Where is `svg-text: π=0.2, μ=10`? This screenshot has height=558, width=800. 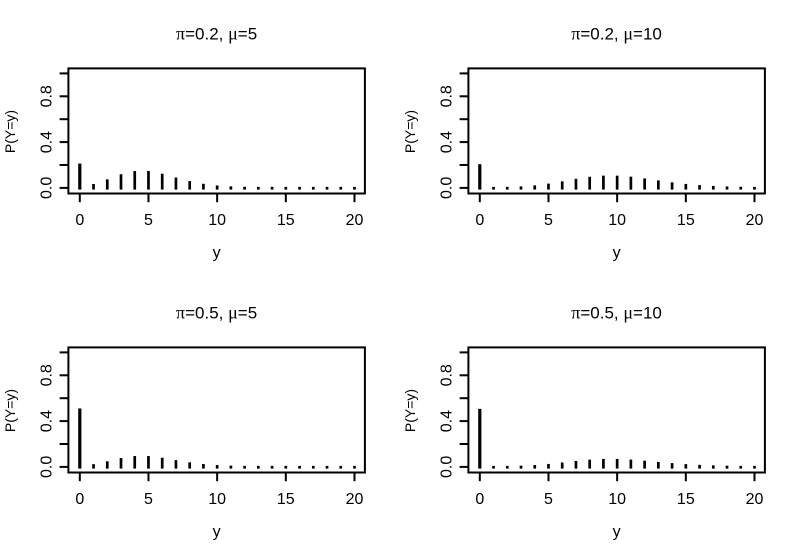 svg-text: π=0.2, μ=10 is located at coordinates (616, 34).